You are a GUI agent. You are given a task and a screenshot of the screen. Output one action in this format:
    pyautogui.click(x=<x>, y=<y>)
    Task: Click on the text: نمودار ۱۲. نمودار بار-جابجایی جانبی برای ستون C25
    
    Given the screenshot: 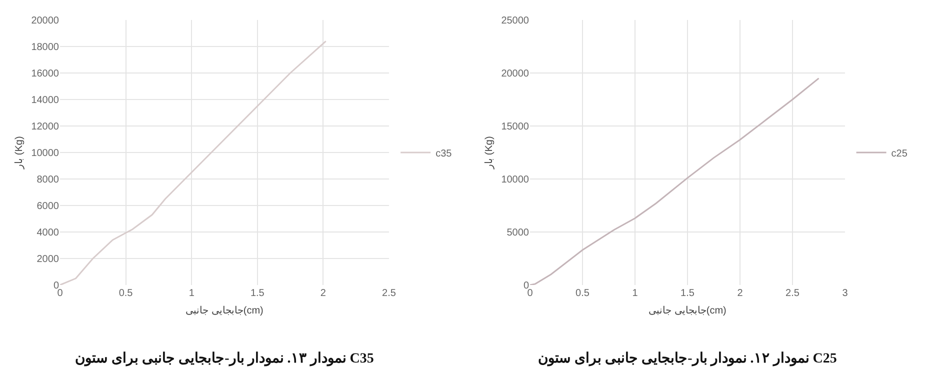 What is the action you would take?
    pyautogui.click(x=687, y=359)
    